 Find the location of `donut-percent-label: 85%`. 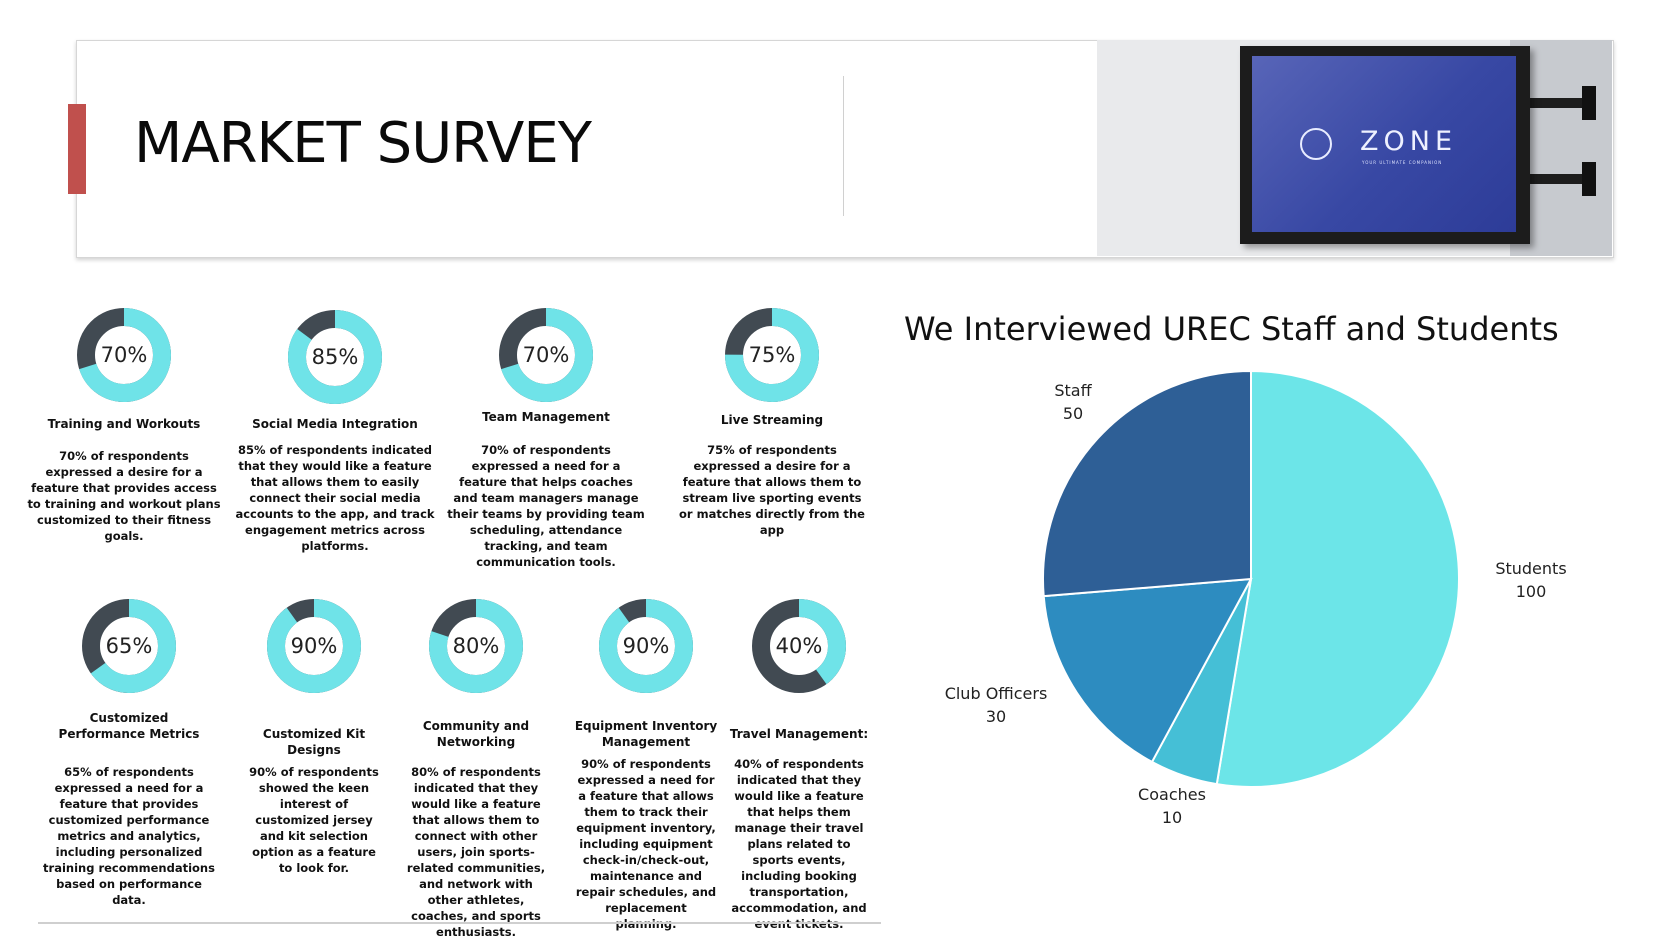

donut-percent-label: 85% is located at coordinates (335, 357).